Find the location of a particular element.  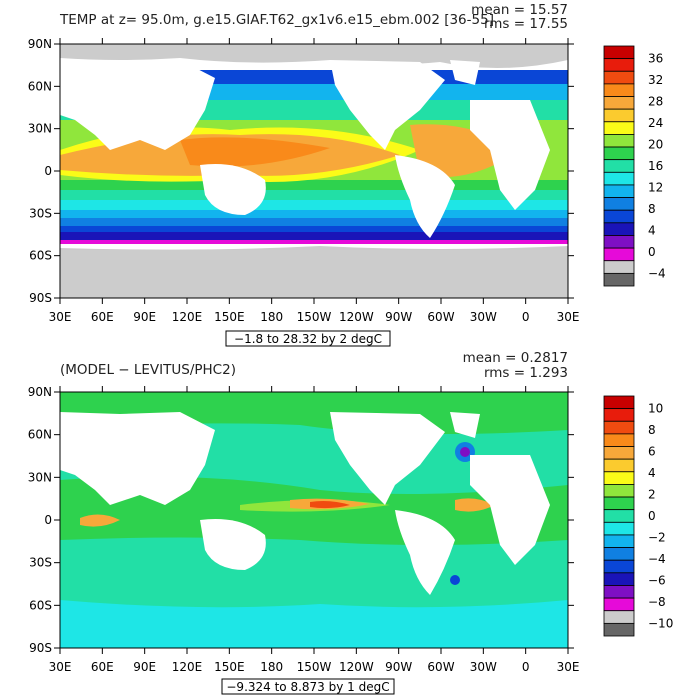

bottom-lon-label: 150W is located at coordinates (314, 667).